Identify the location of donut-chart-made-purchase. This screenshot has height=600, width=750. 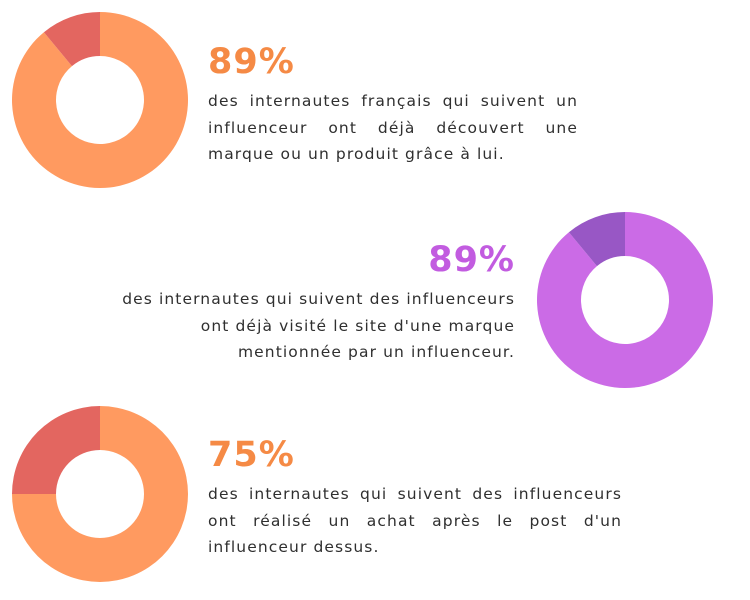
(100, 494).